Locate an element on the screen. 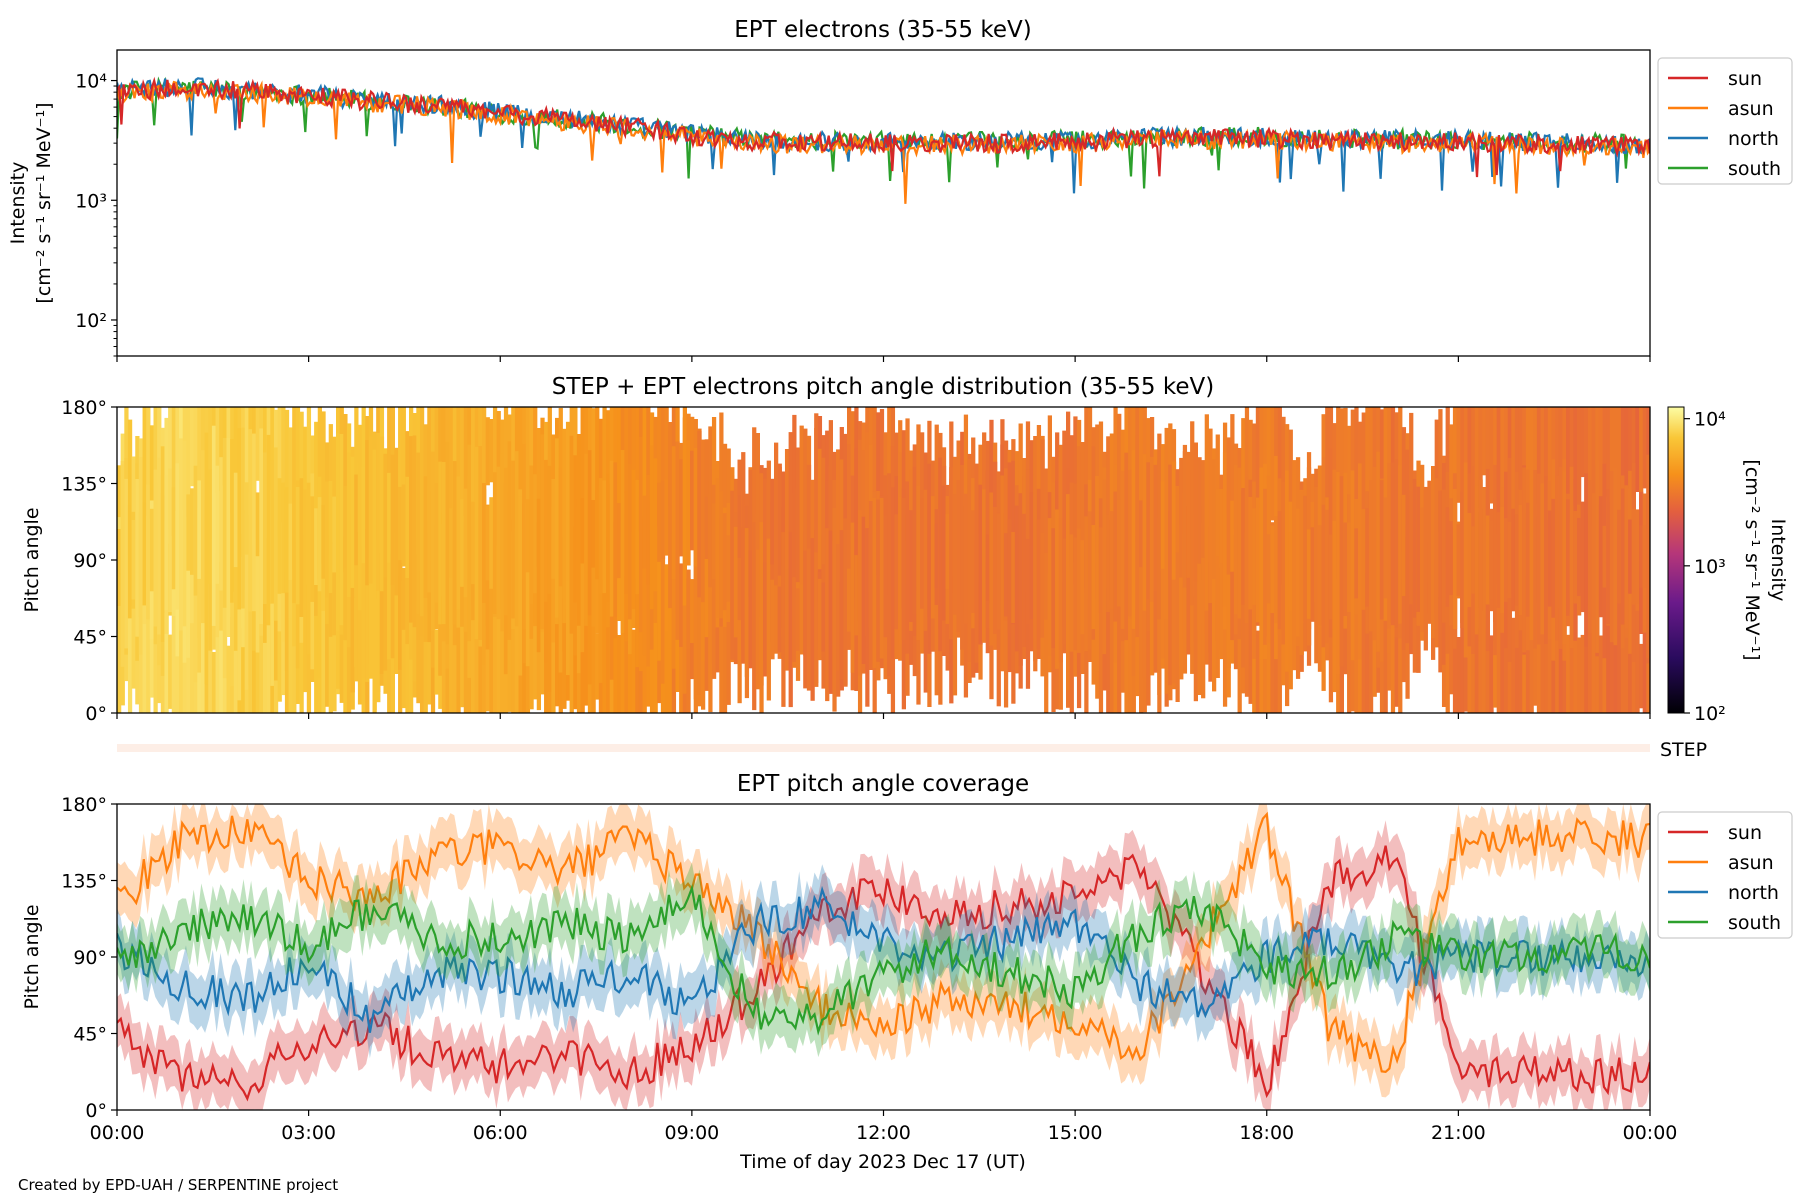  panel3-ylabel: Pitch angle is located at coordinates (32, 956).